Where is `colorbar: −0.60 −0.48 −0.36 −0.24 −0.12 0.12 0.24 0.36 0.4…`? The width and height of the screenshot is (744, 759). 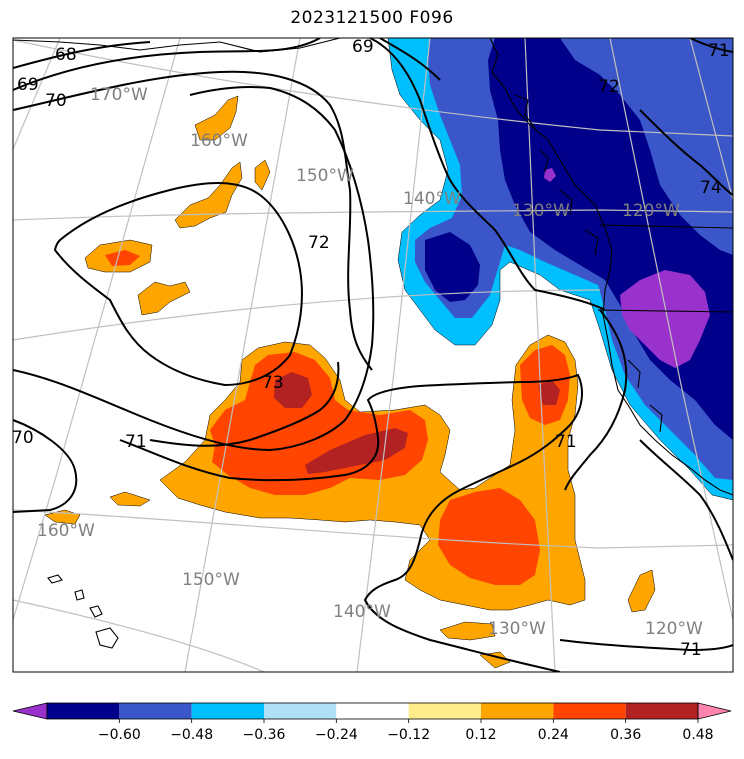 colorbar: −0.60 −0.48 −0.36 −0.24 −0.12 0.12 0.24 0.36 0.4… is located at coordinates (372, 722).